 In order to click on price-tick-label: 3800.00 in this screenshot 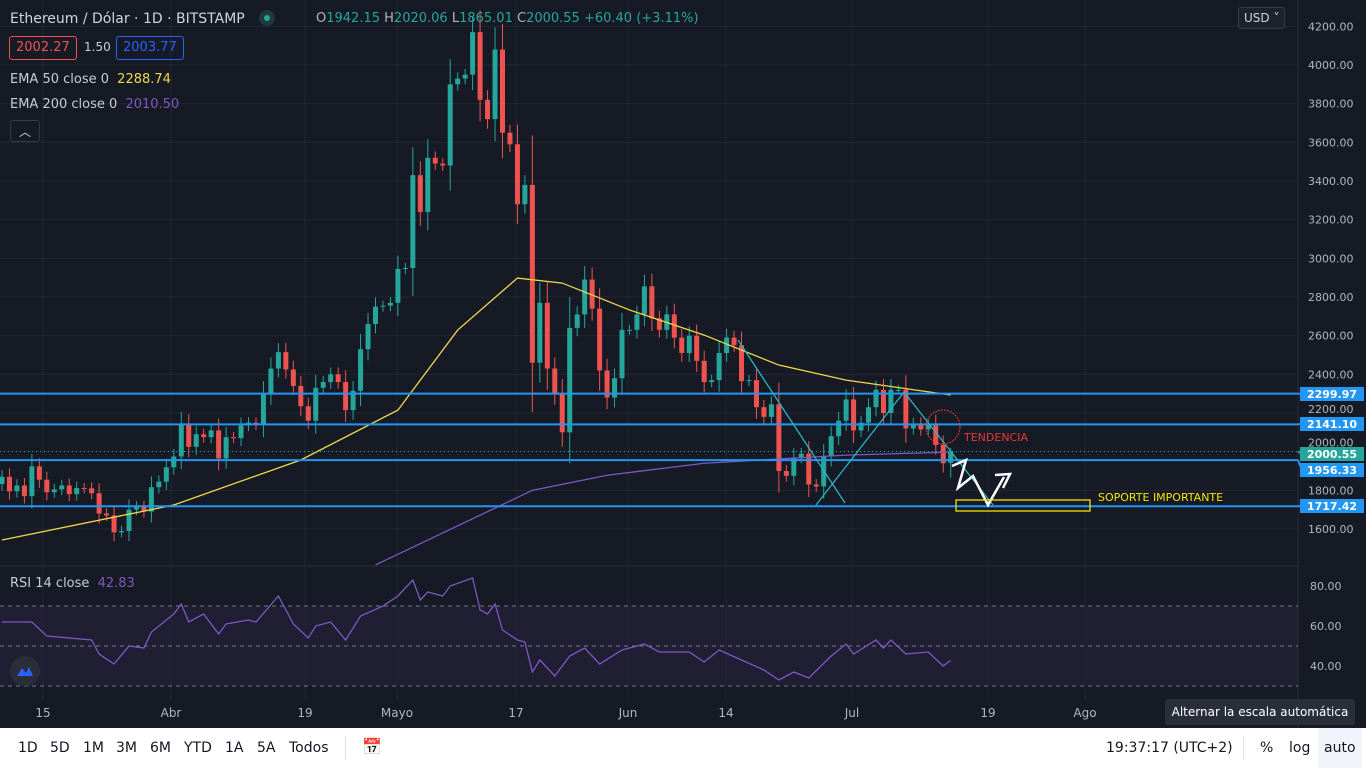, I will do `click(1331, 104)`.